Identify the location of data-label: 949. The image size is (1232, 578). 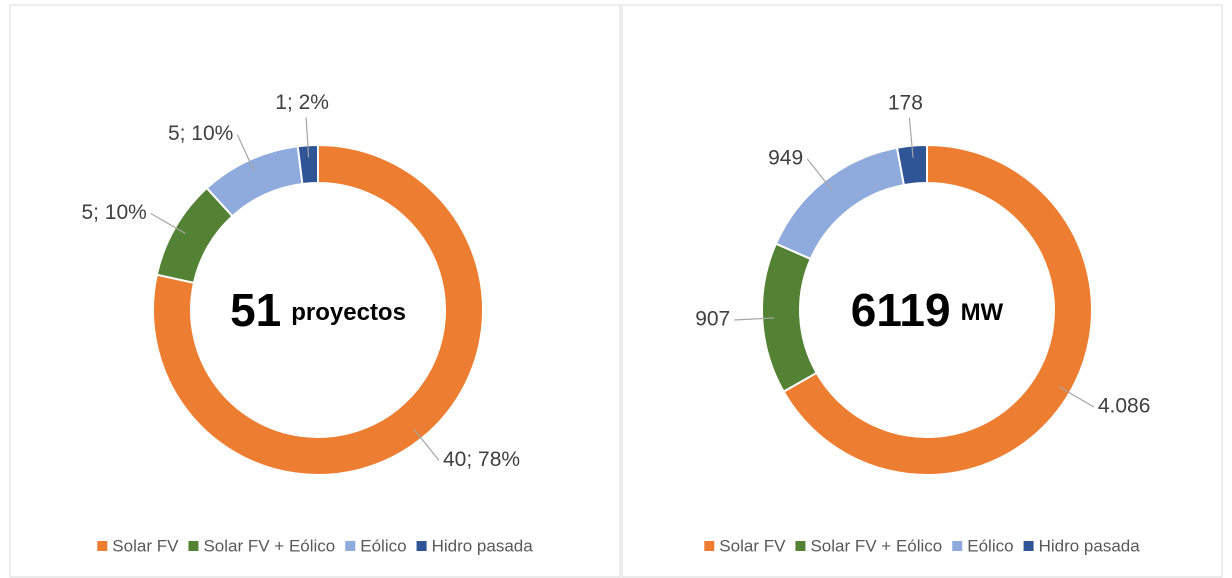
(785, 157).